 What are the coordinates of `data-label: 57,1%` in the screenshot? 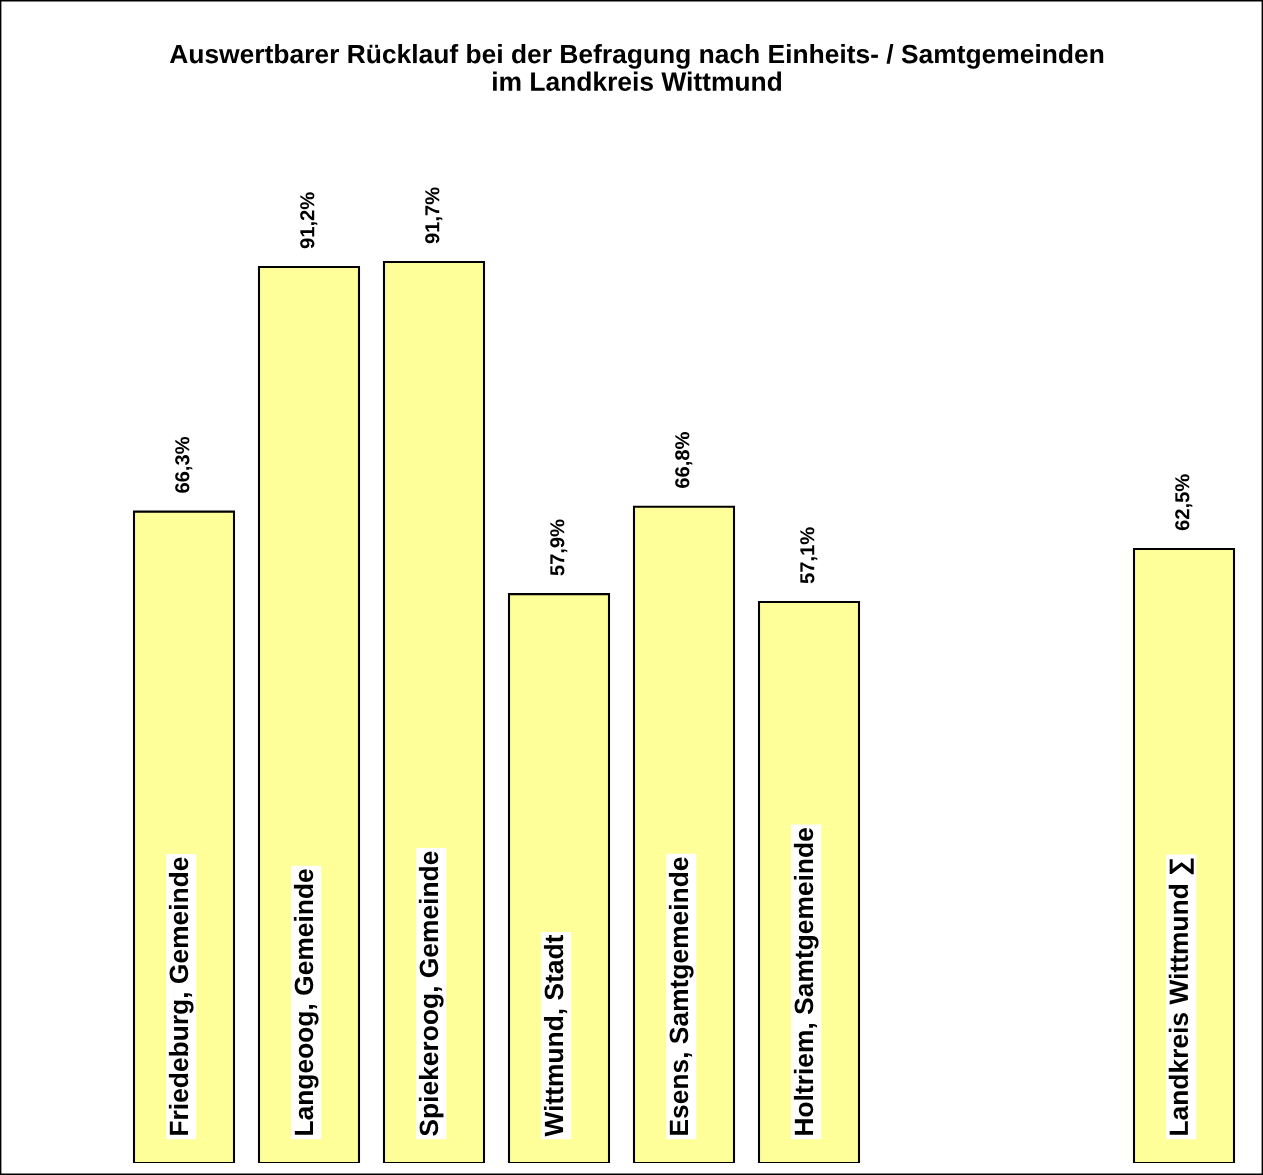 It's located at (809, 555).